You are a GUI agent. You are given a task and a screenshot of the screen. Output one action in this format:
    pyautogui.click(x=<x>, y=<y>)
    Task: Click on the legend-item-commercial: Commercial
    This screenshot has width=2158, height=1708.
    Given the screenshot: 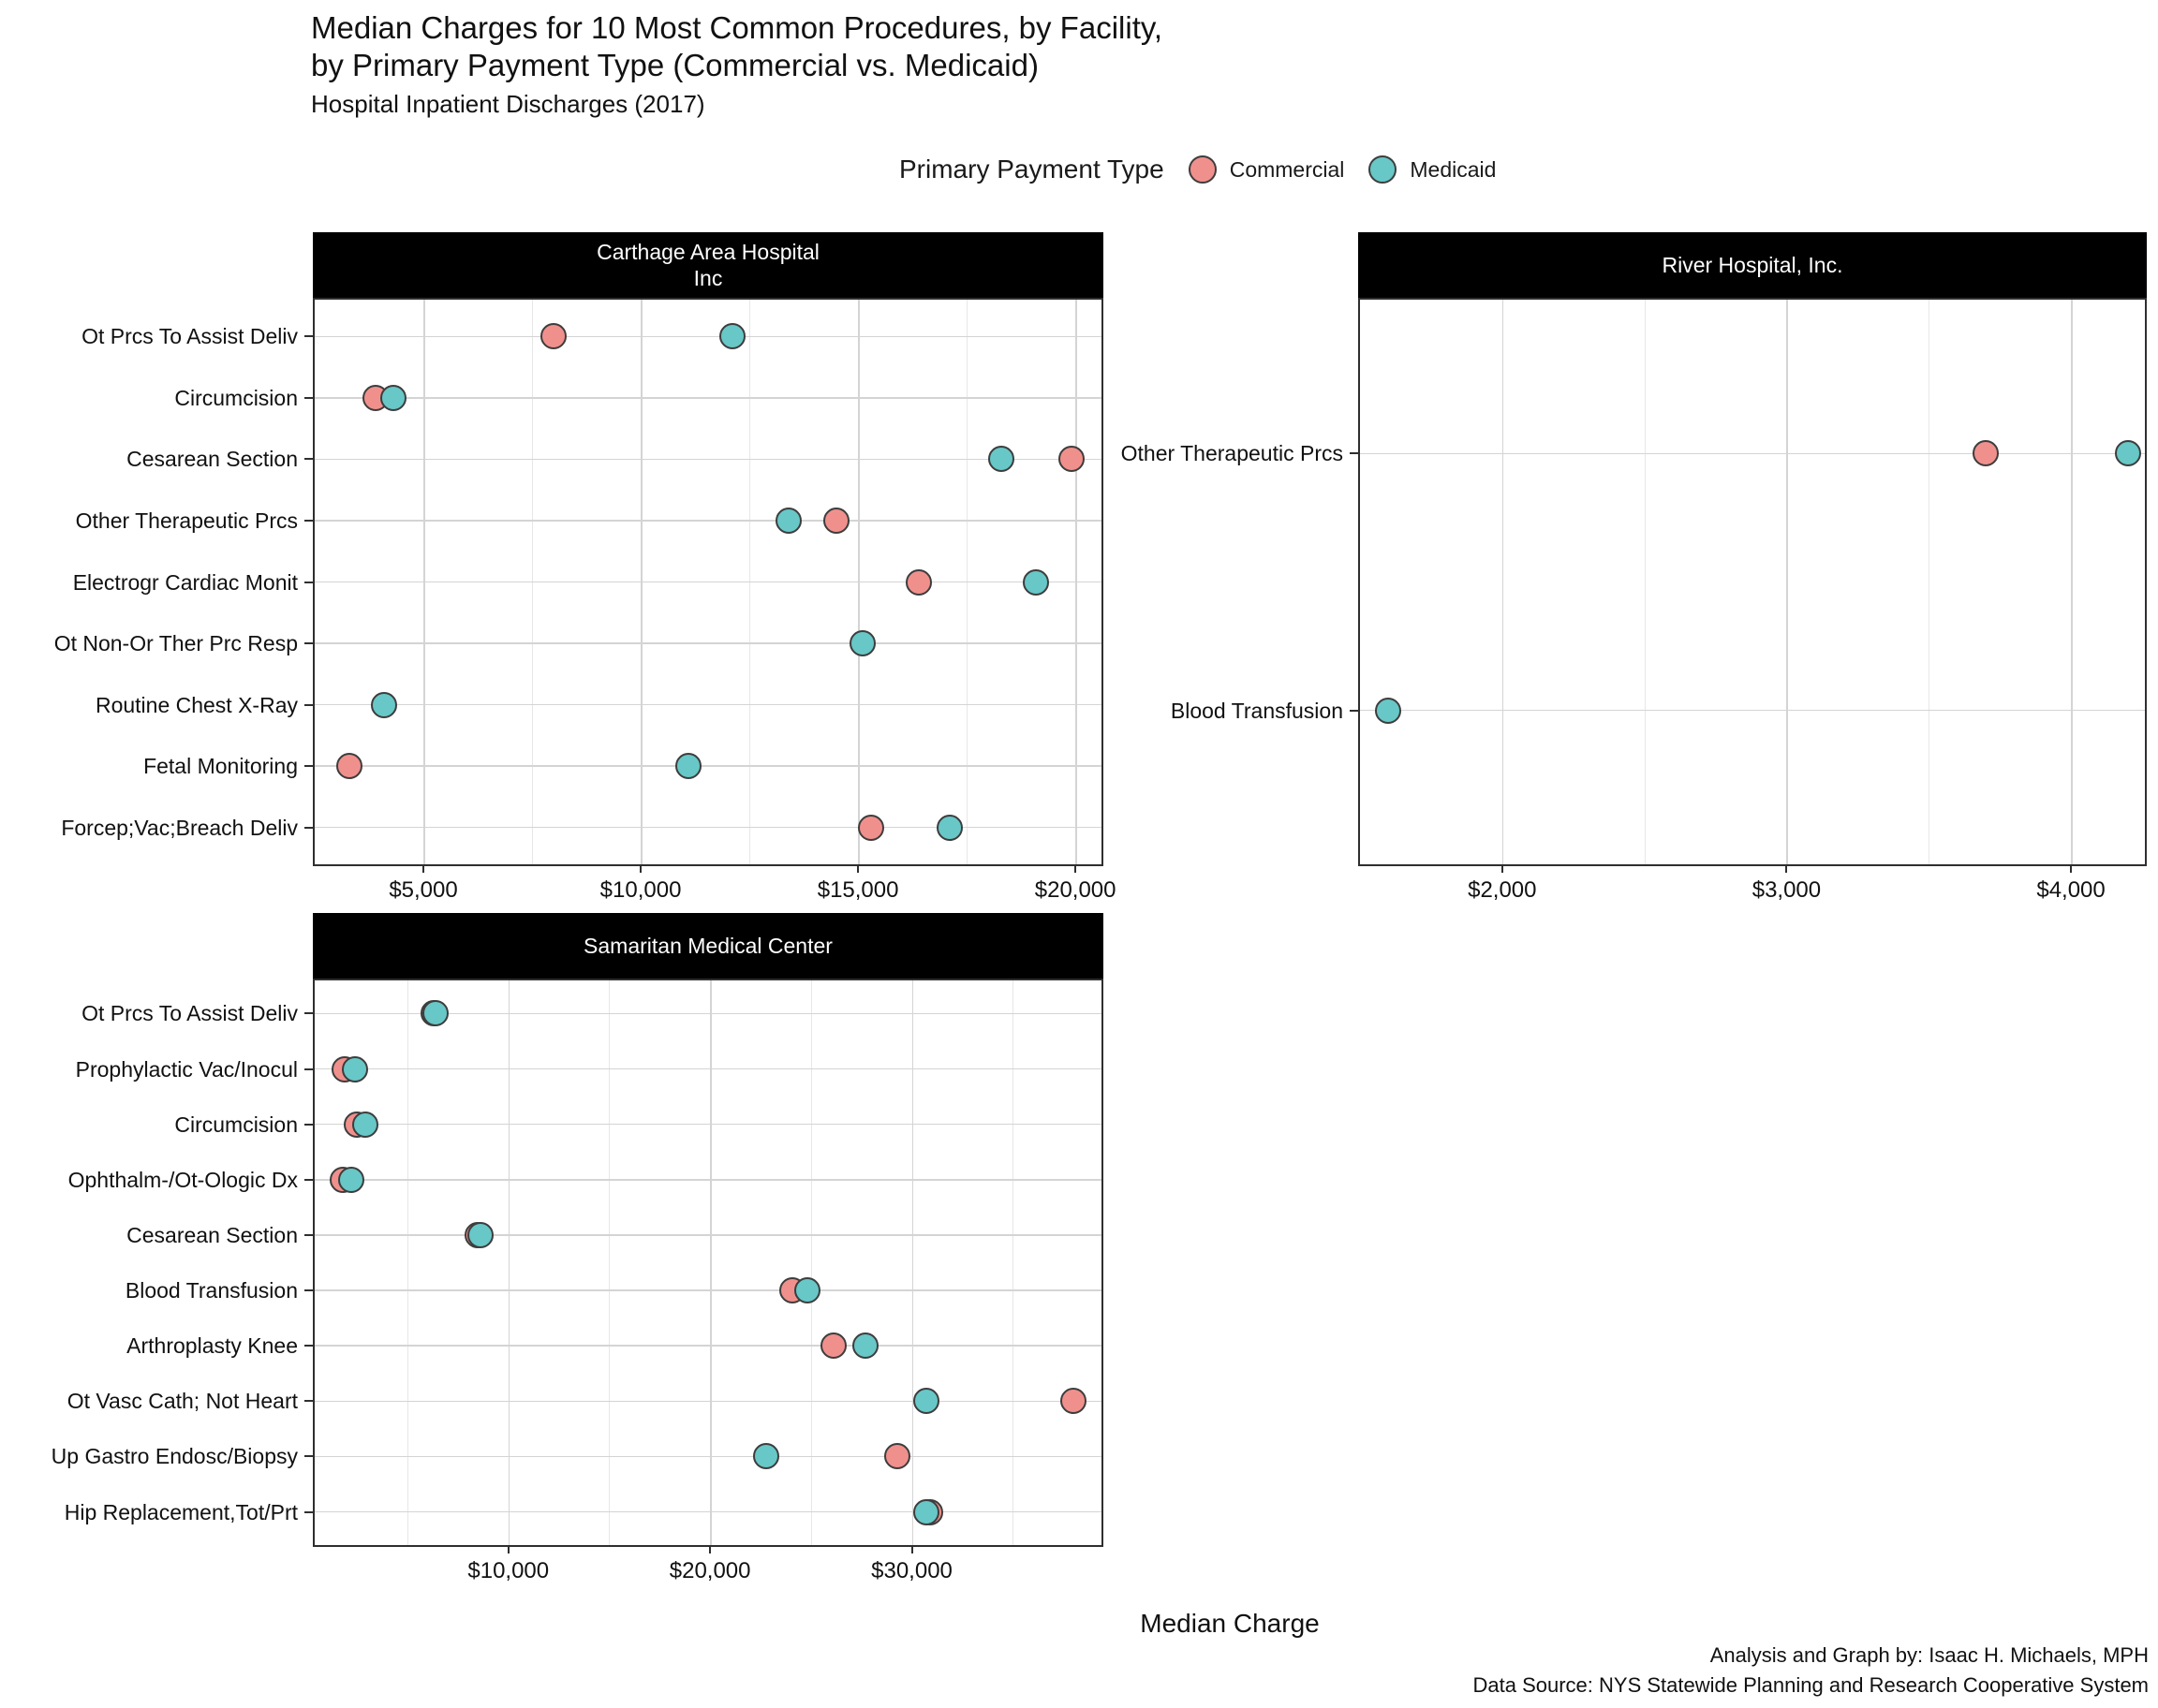 What is the action you would take?
    pyautogui.click(x=1266, y=169)
    